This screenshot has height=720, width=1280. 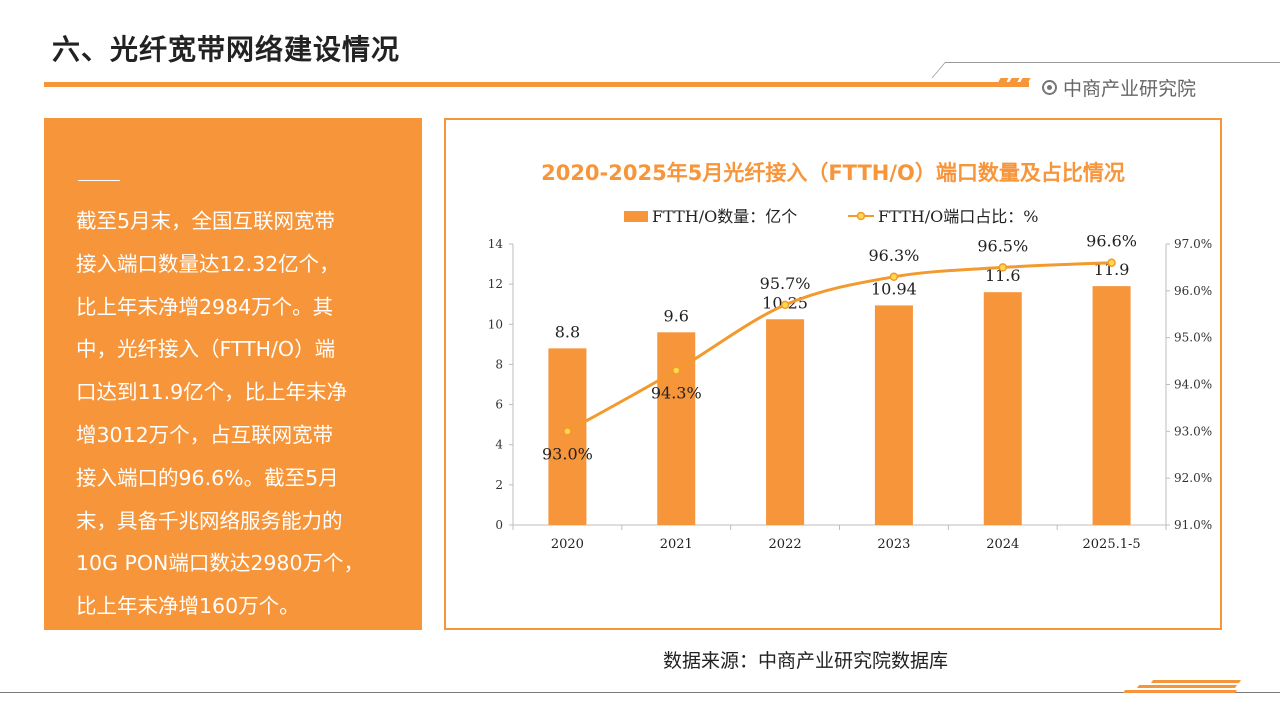 I want to click on line-data-label: 96.3%, so click(x=894, y=255).